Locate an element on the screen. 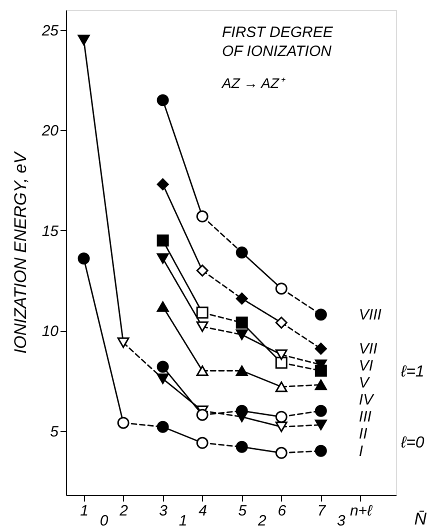  x-tick-label: 2 is located at coordinates (123, 511).